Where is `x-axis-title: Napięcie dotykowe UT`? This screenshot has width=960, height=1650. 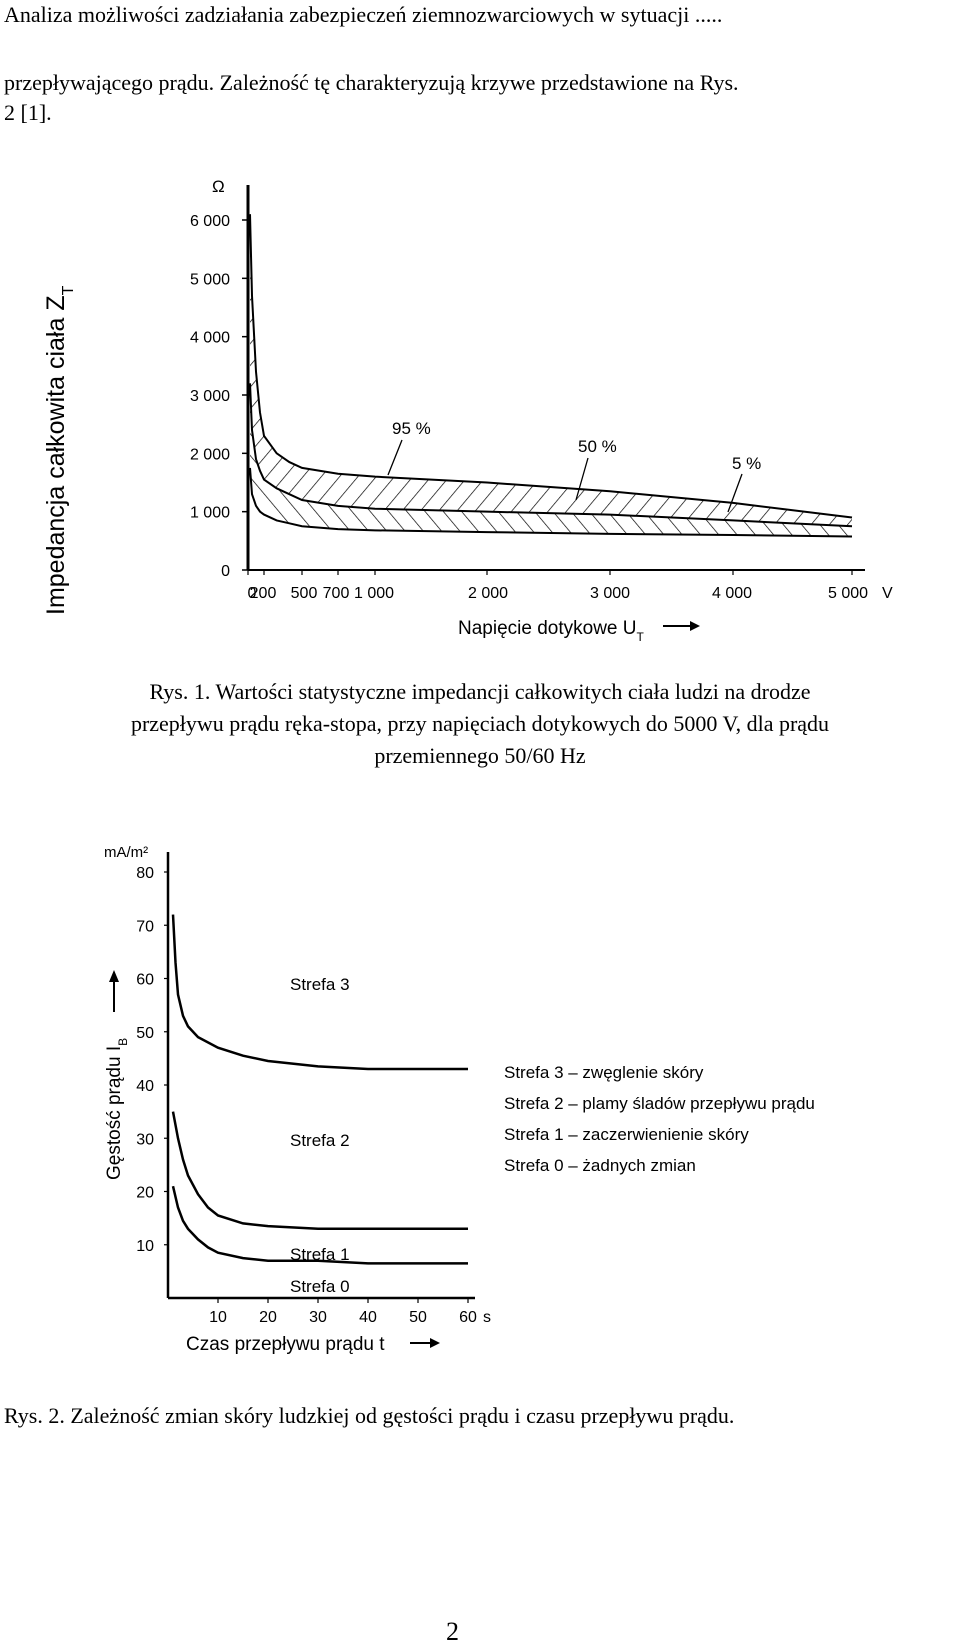 x-axis-title: Napięcie dotykowe UT is located at coordinates (551, 631).